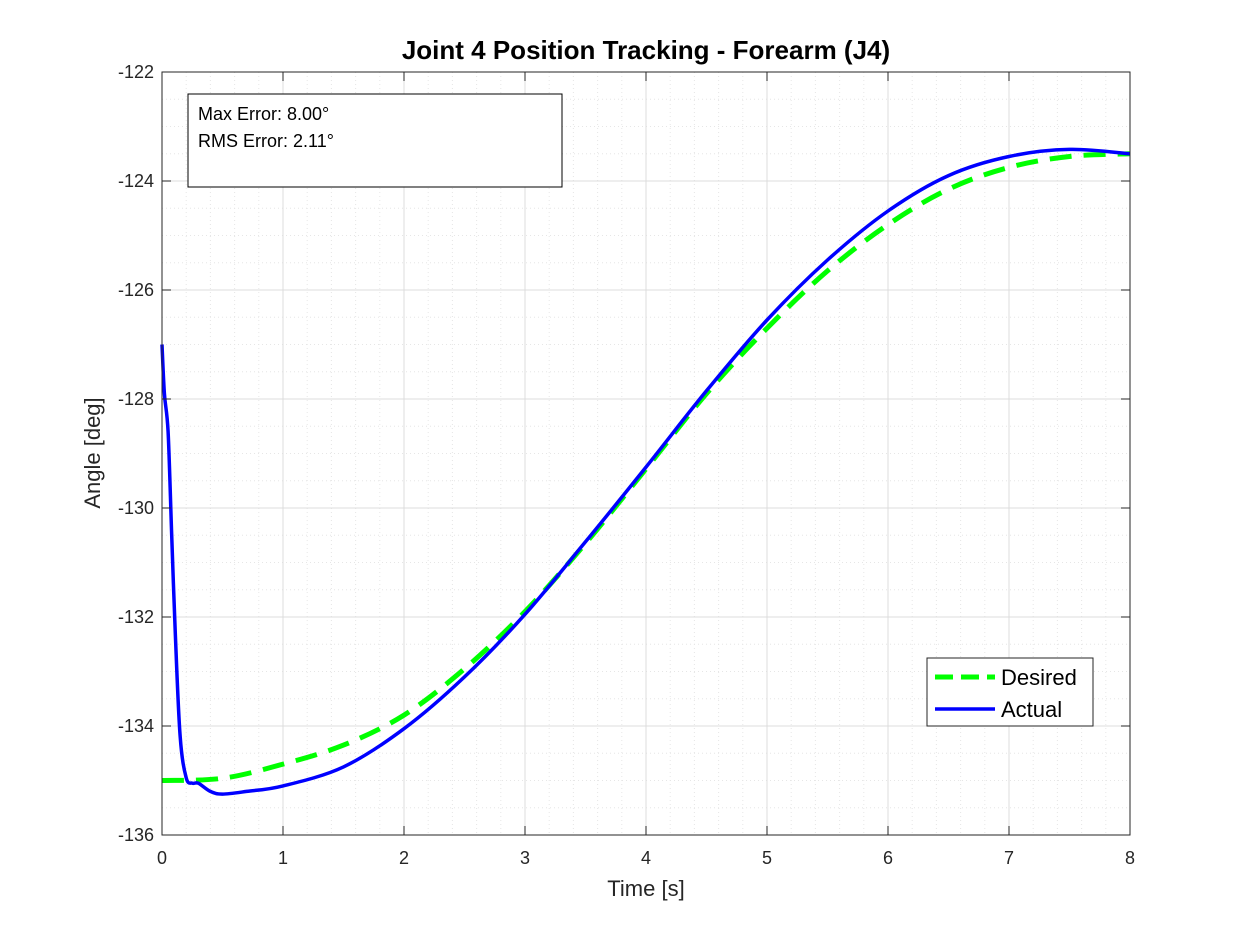 This screenshot has width=1250, height=938. I want to click on annotation-border, so click(375, 140).